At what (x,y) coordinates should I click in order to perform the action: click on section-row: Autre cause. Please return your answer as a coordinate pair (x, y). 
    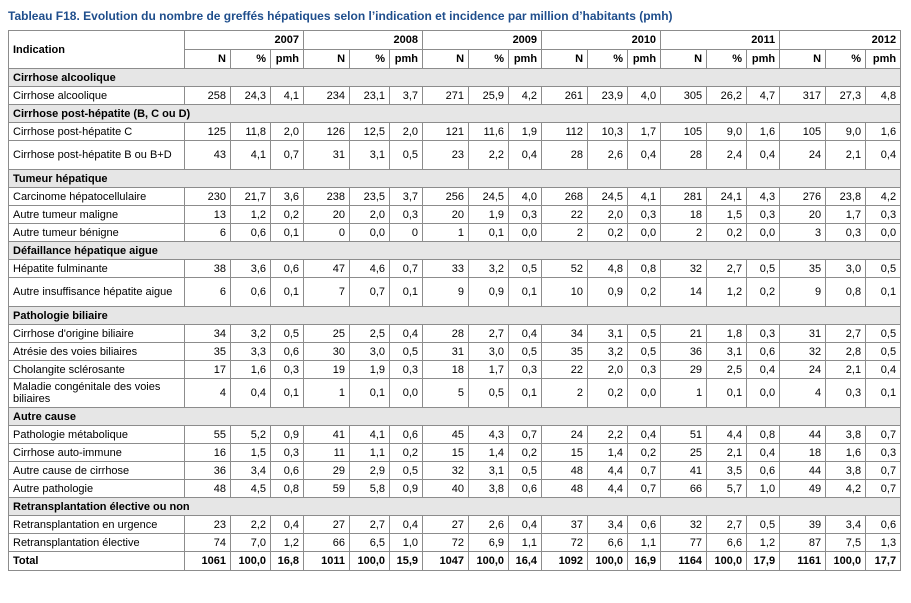
    Looking at the image, I should click on (454, 416).